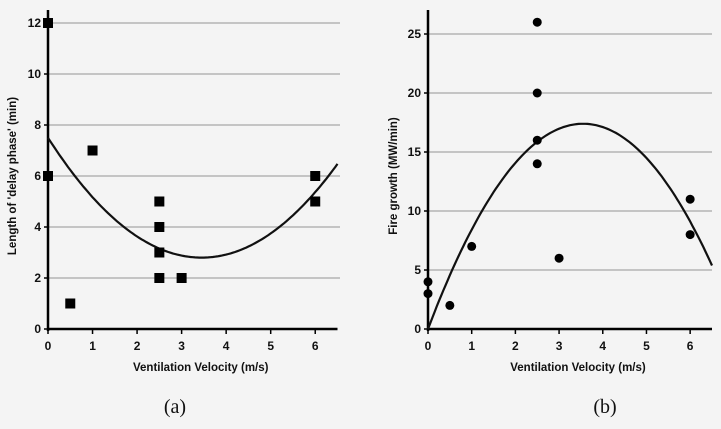 This screenshot has width=721, height=429. I want to click on panel-caption: (b), so click(604, 407).